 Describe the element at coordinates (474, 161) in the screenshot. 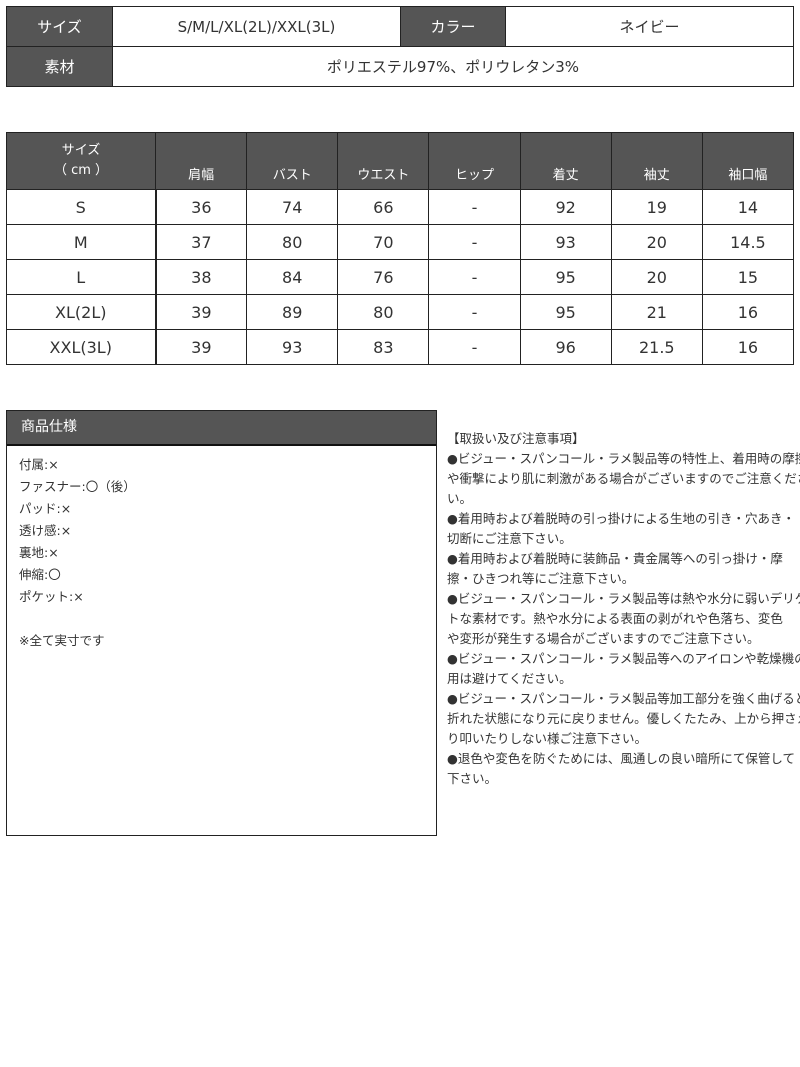

I see `column-header: ヒップ` at that location.